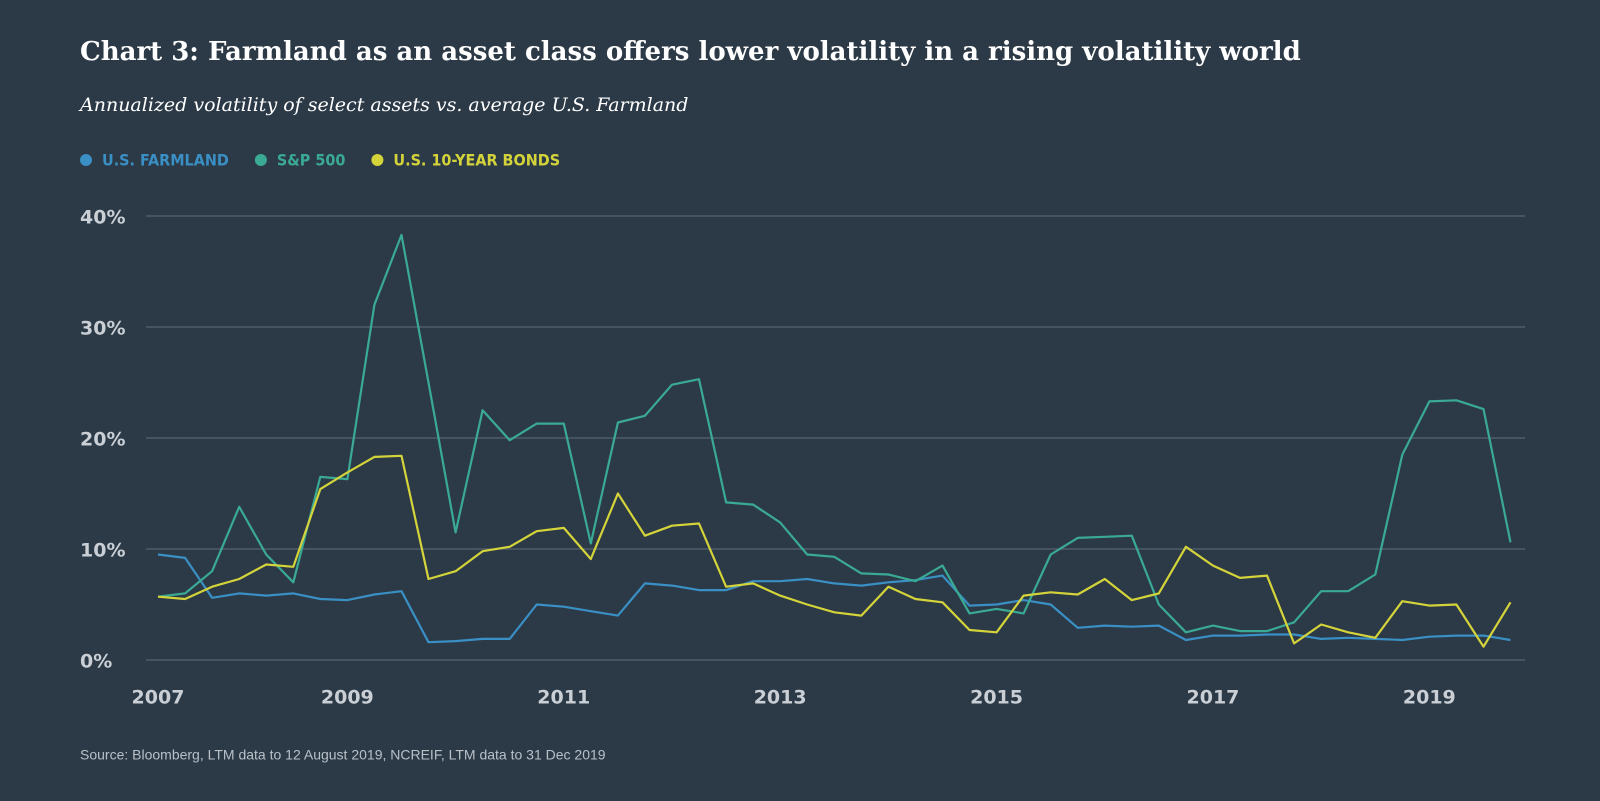 Image resolution: width=1600 pixels, height=801 pixels. Describe the element at coordinates (96, 662) in the screenshot. I see `y-tick-label: 0%` at that location.